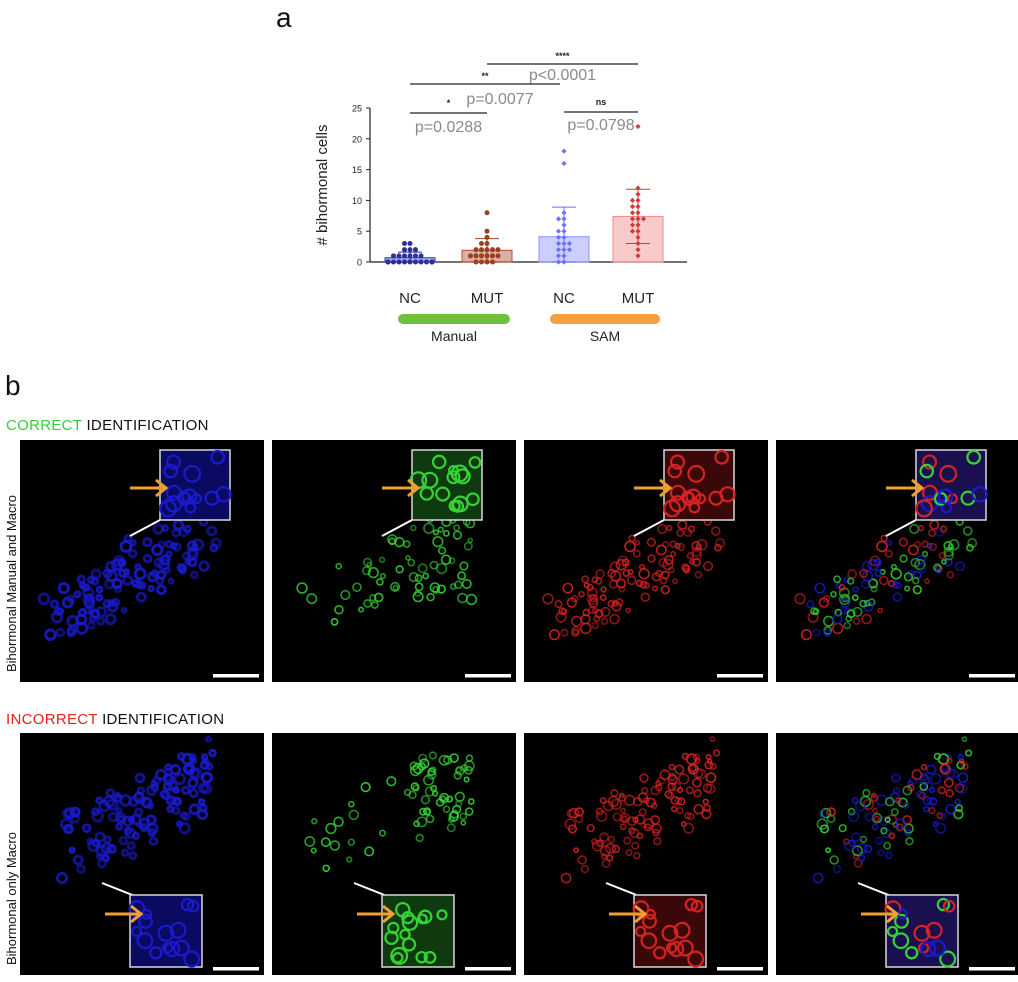  What do you see at coordinates (357, 109) in the screenshot?
I see `y-tick-label: 25` at bounding box center [357, 109].